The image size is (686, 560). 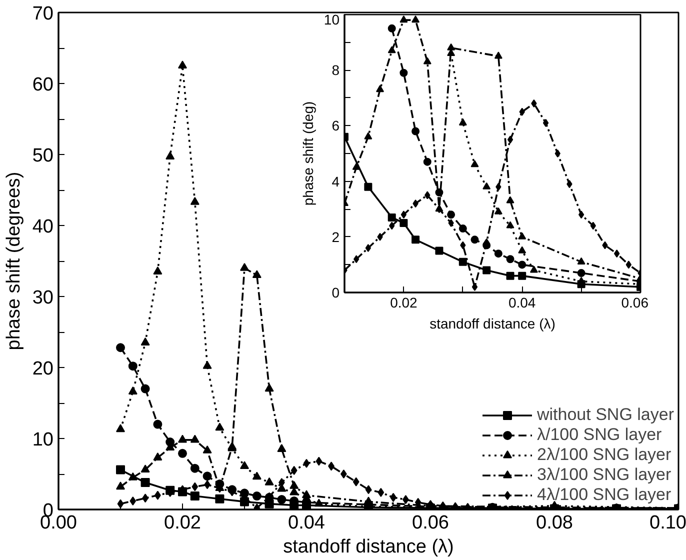 What do you see at coordinates (336, 236) in the screenshot?
I see `y-tick-label: 2` at bounding box center [336, 236].